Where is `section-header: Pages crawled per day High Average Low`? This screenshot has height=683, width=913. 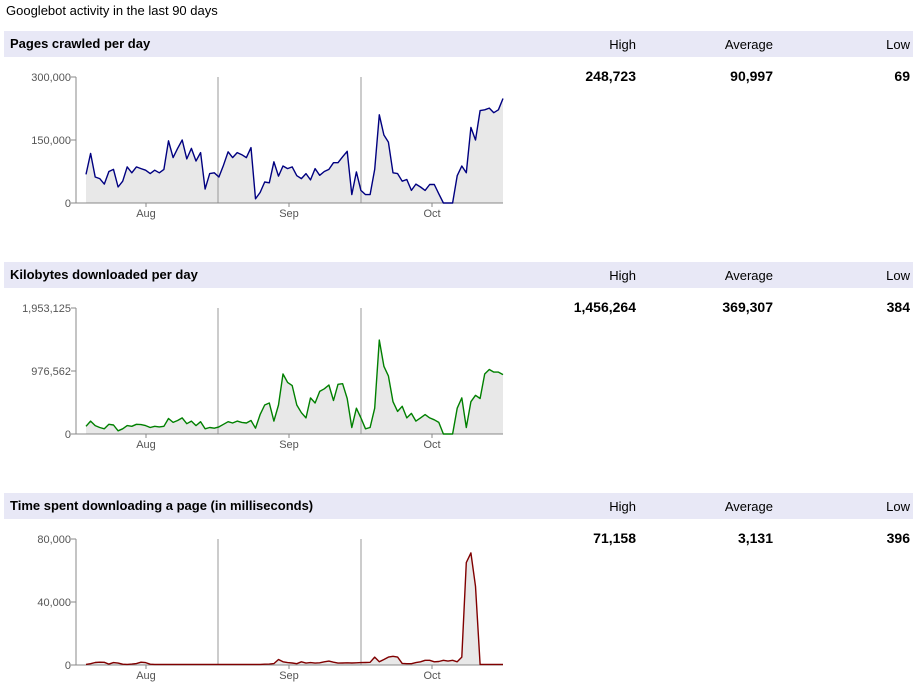 section-header: Pages crawled per day High Average Low is located at coordinates (458, 44).